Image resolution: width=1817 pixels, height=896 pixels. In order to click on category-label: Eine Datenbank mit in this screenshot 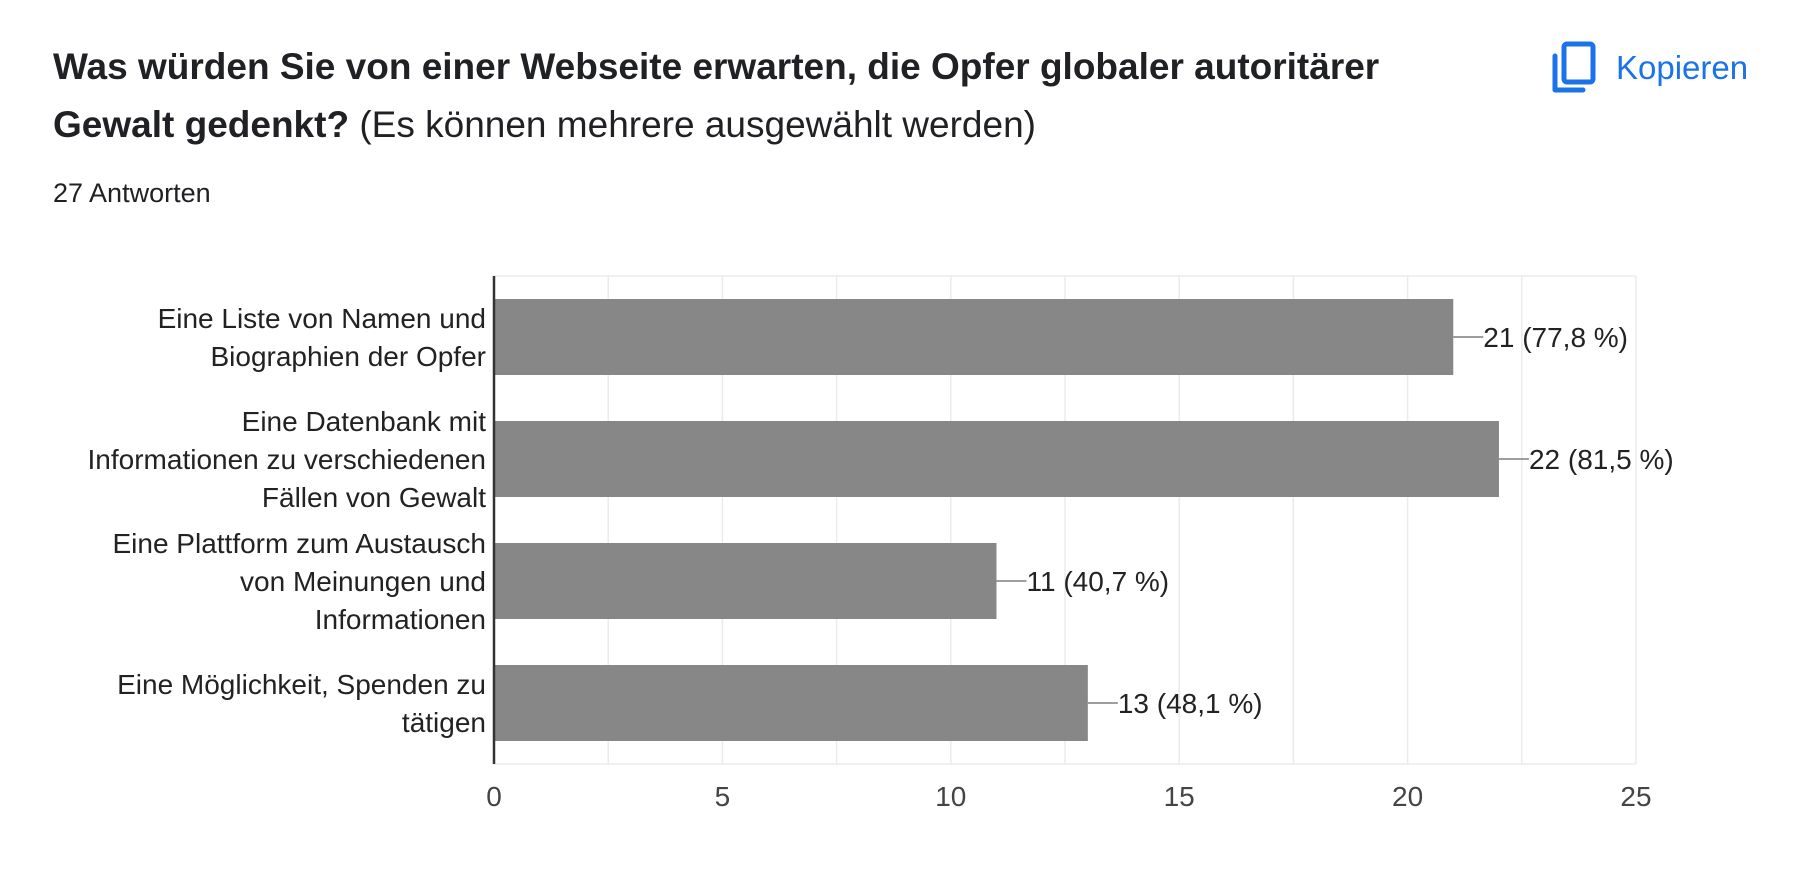, I will do `click(364, 421)`.